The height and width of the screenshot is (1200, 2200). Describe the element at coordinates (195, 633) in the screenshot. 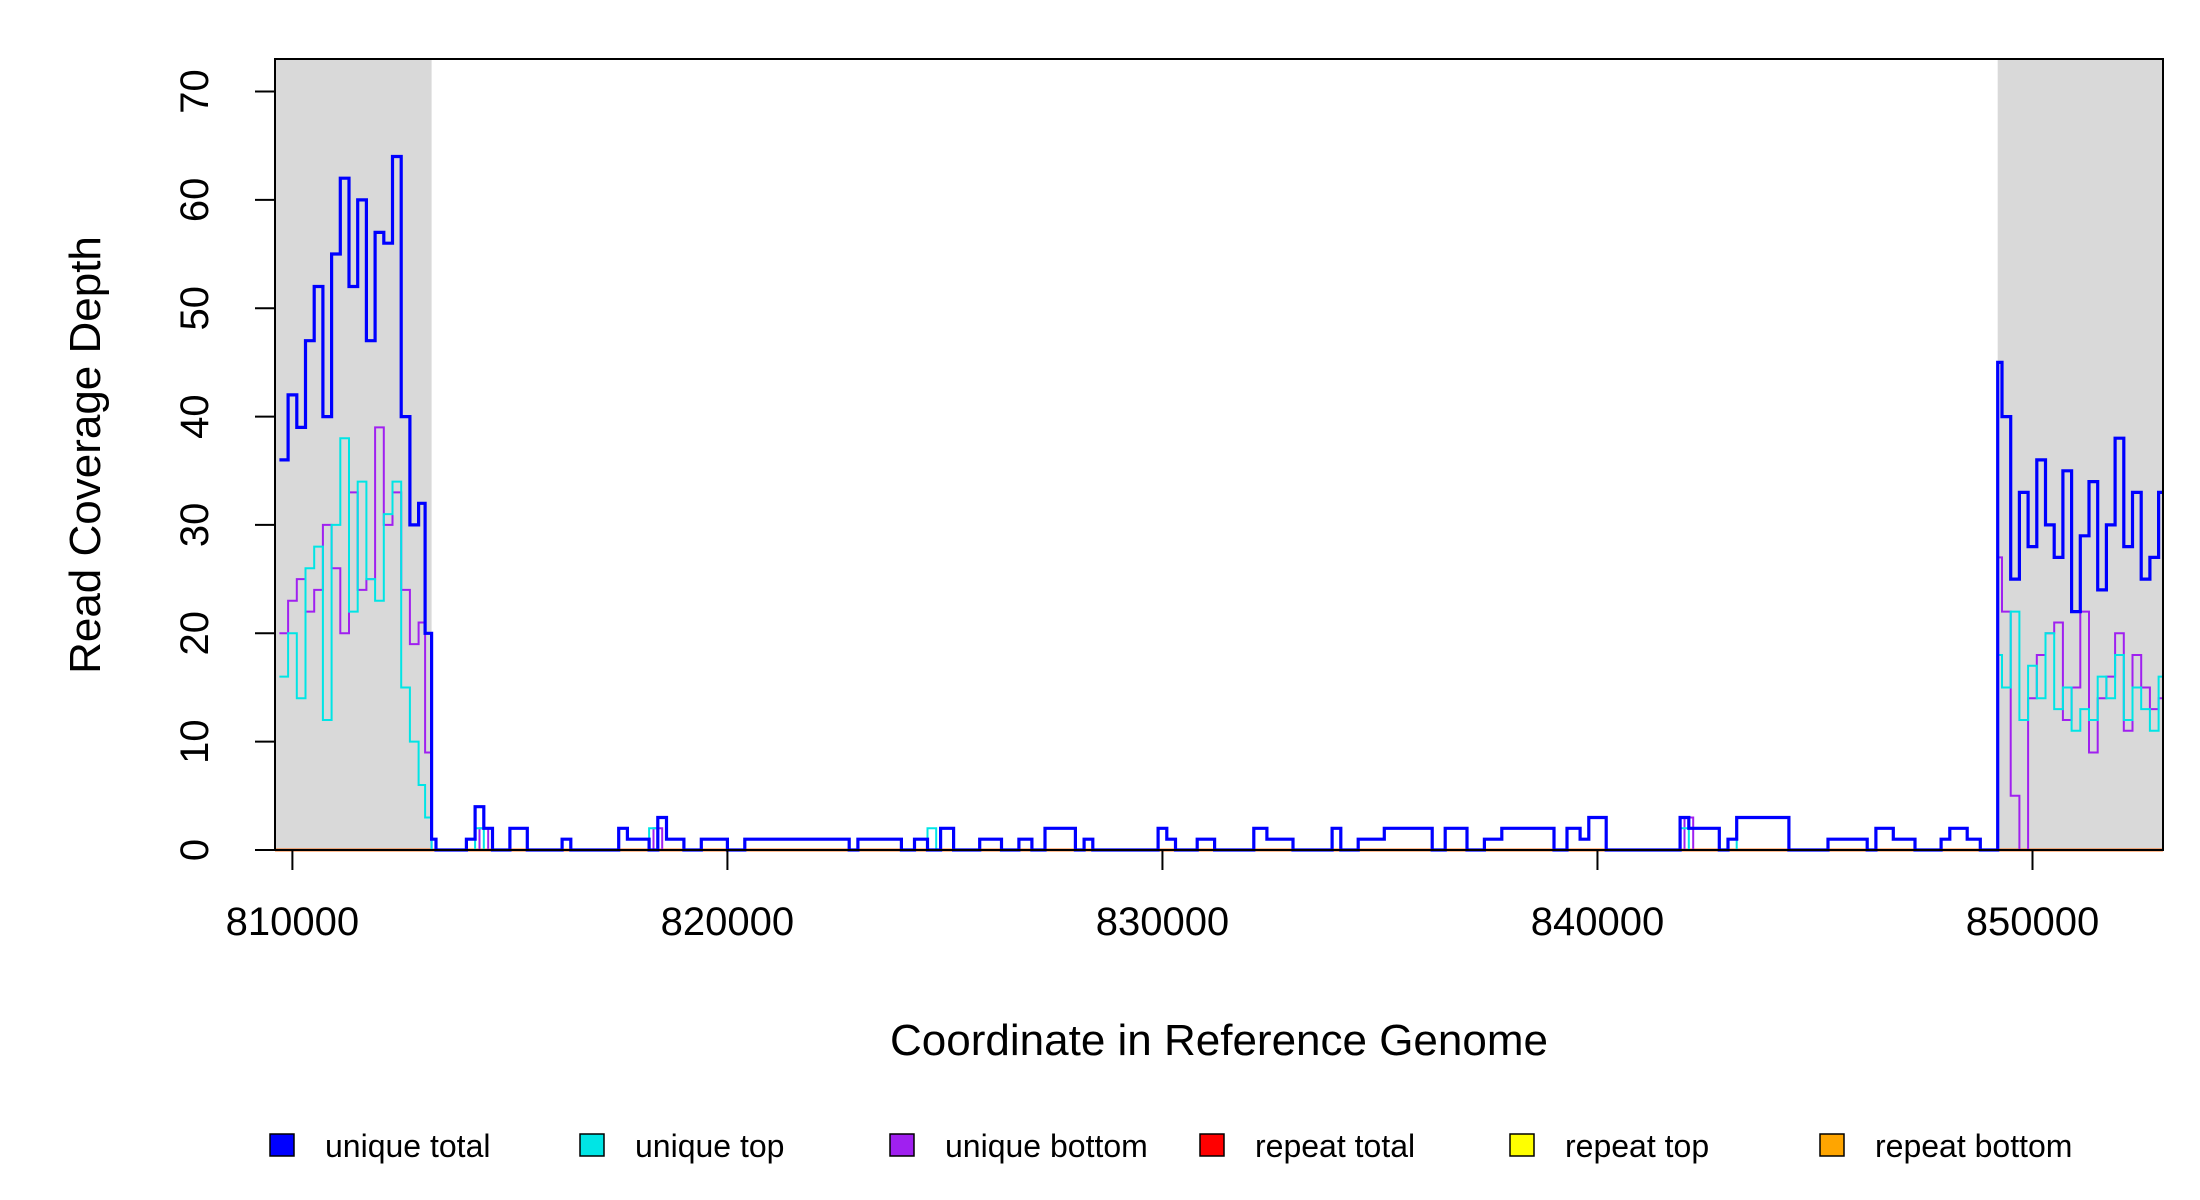

I see `y-tick-label: 20` at that location.